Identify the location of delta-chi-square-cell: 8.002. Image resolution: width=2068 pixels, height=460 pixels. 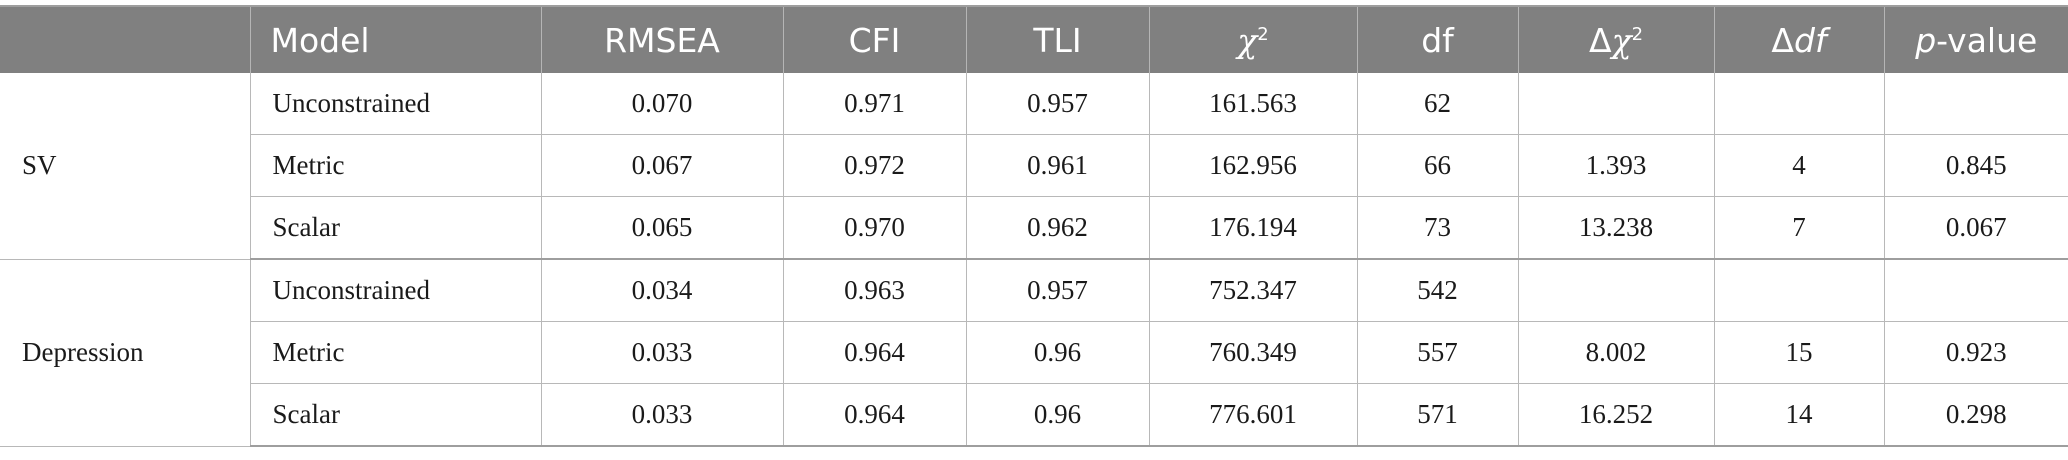
(1616, 352).